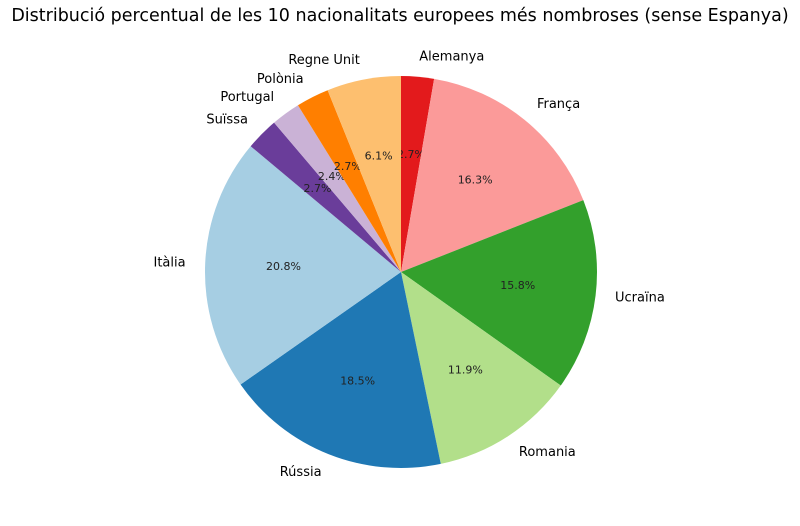 This screenshot has height=526, width=800. Describe the element at coordinates (318, 188) in the screenshot. I see `slice-percent-7: 2.7%` at that location.